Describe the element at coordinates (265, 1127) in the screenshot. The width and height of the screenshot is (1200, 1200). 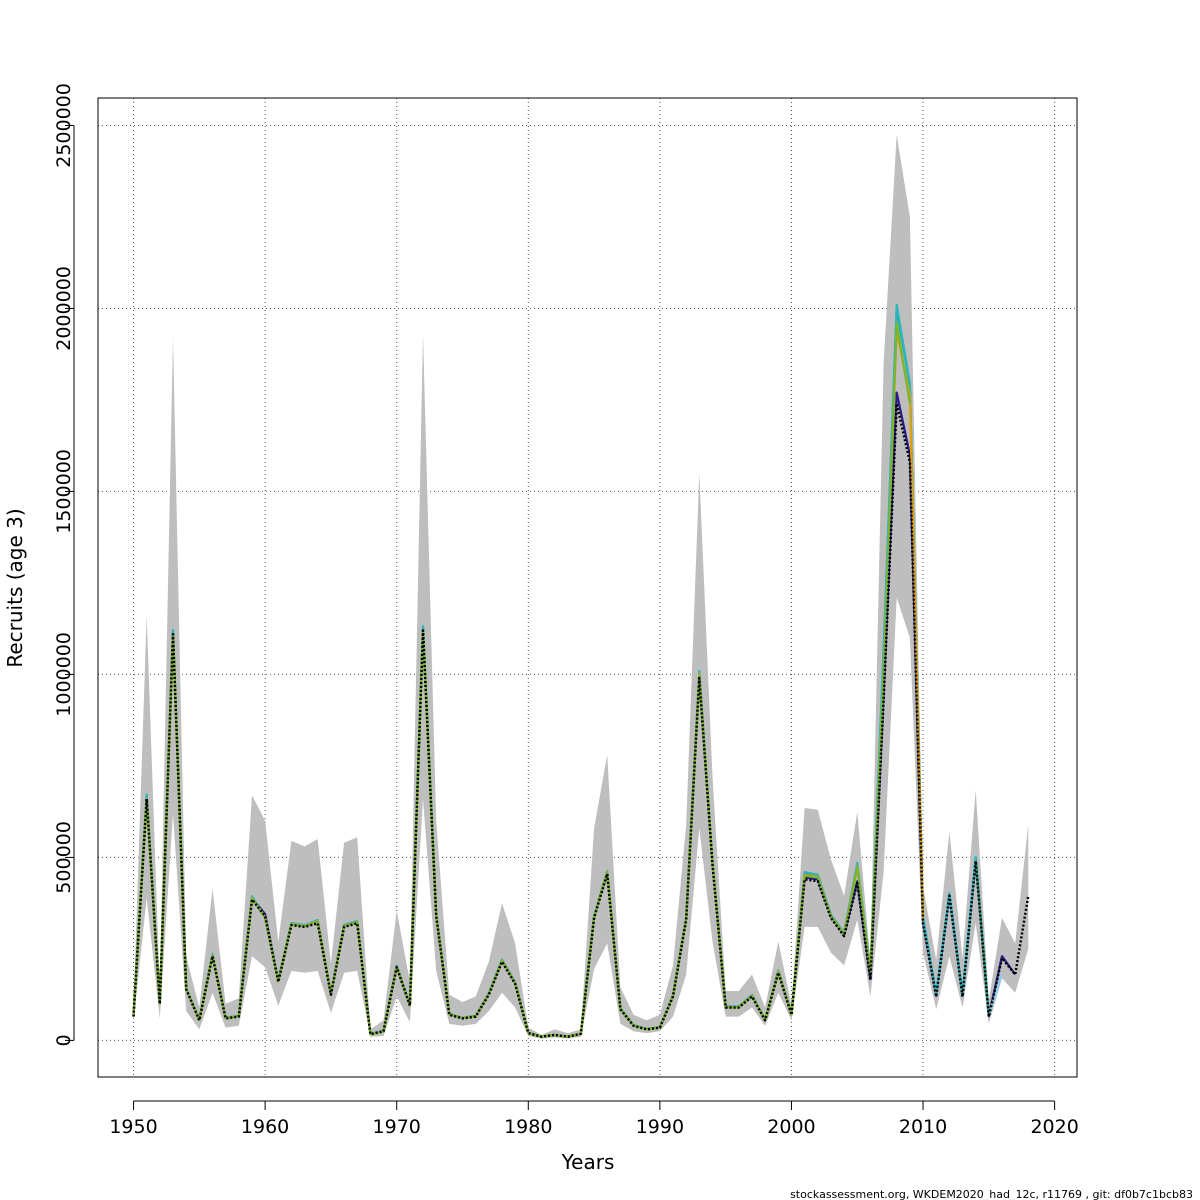
I see `x-tick-label: 1960` at that location.